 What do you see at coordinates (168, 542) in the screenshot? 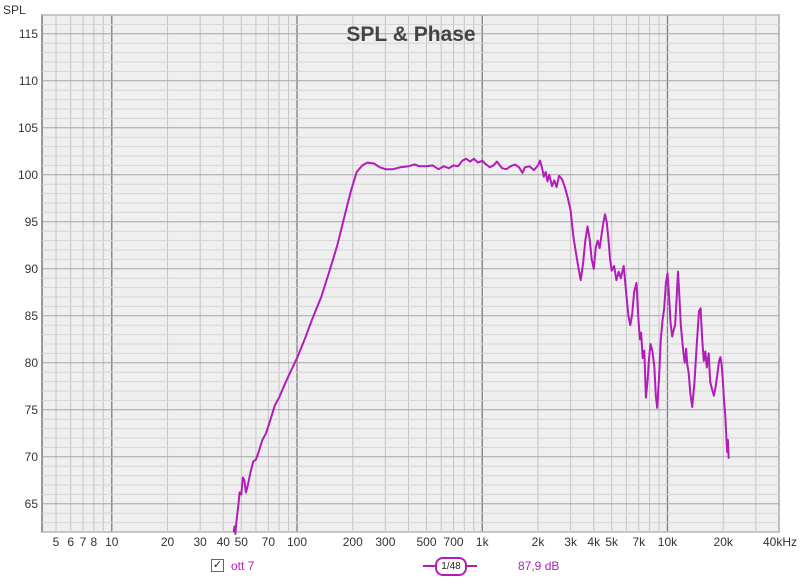
I see `x-tick-label: 20` at bounding box center [168, 542].